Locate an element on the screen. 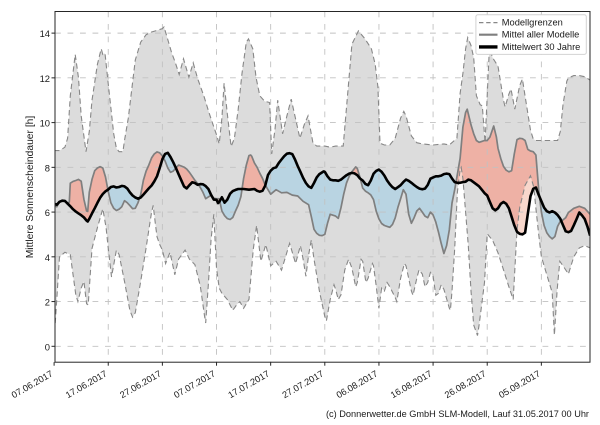 The image size is (600, 425). svg-text: 6 is located at coordinates (47, 212).